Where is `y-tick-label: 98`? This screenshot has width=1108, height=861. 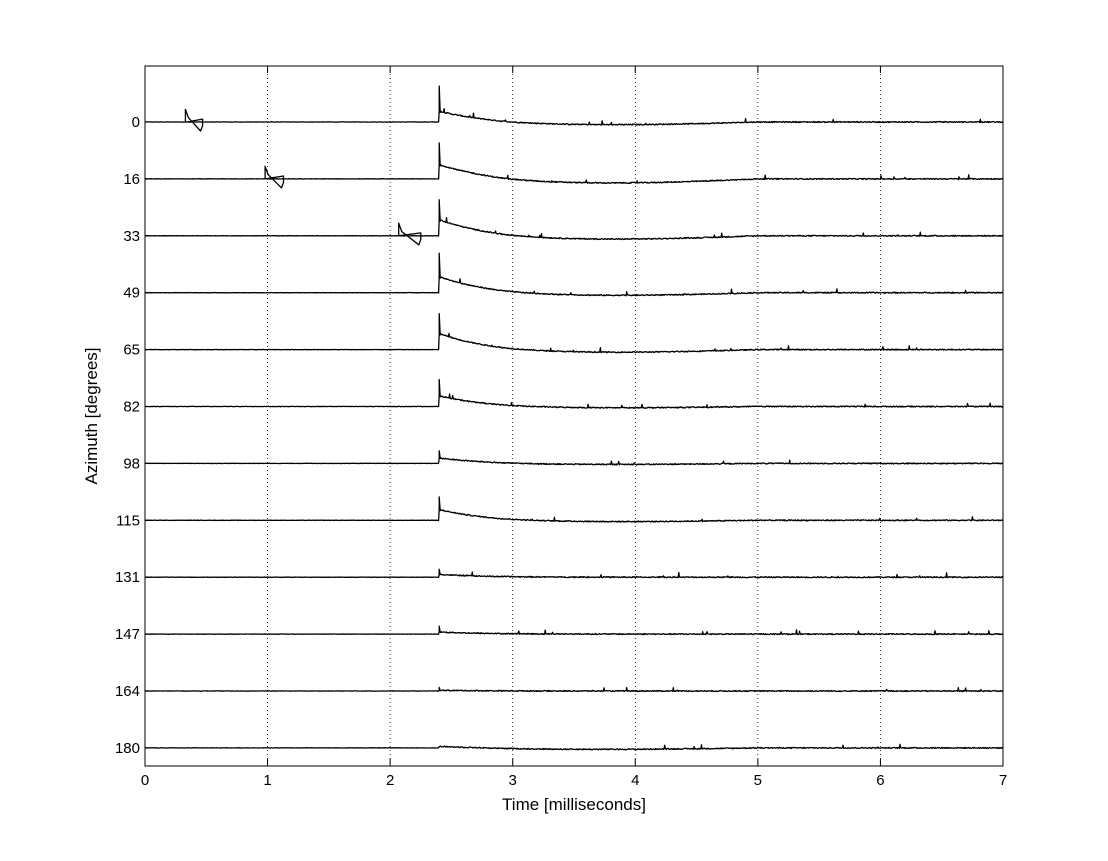 y-tick-label: 98 is located at coordinates (131, 463).